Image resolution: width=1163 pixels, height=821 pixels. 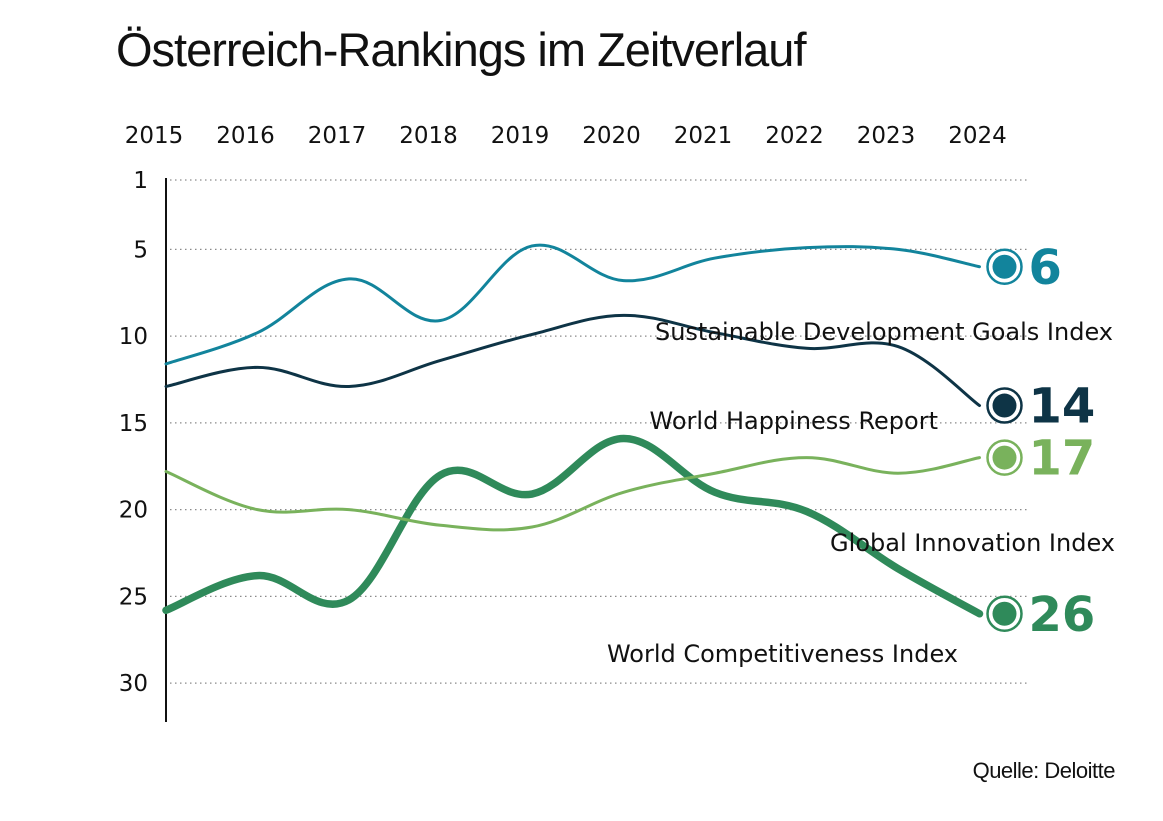 What do you see at coordinates (1004, 266) in the screenshot?
I see `end-marker-dot-sdg-index` at bounding box center [1004, 266].